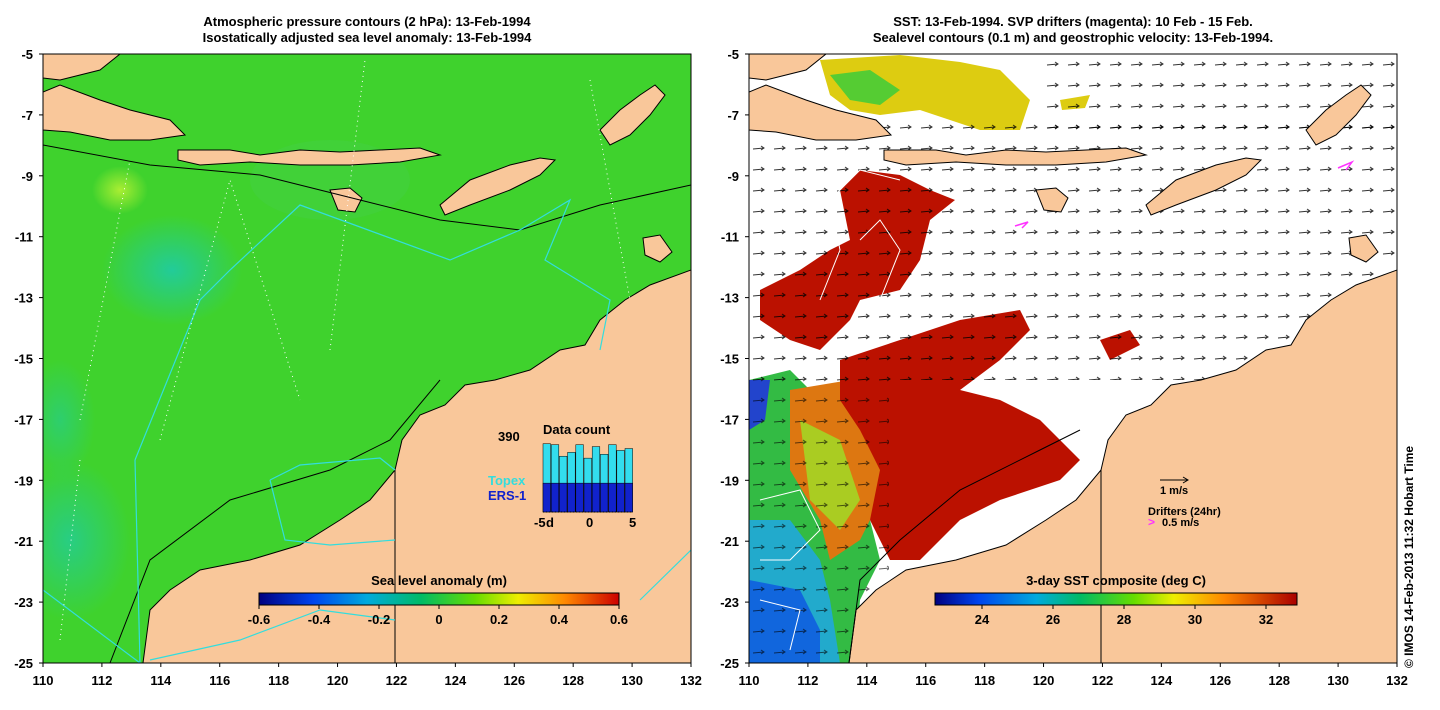 This screenshot has width=1440, height=710. I want to click on inset-x-tick-right: 5, so click(632, 522).